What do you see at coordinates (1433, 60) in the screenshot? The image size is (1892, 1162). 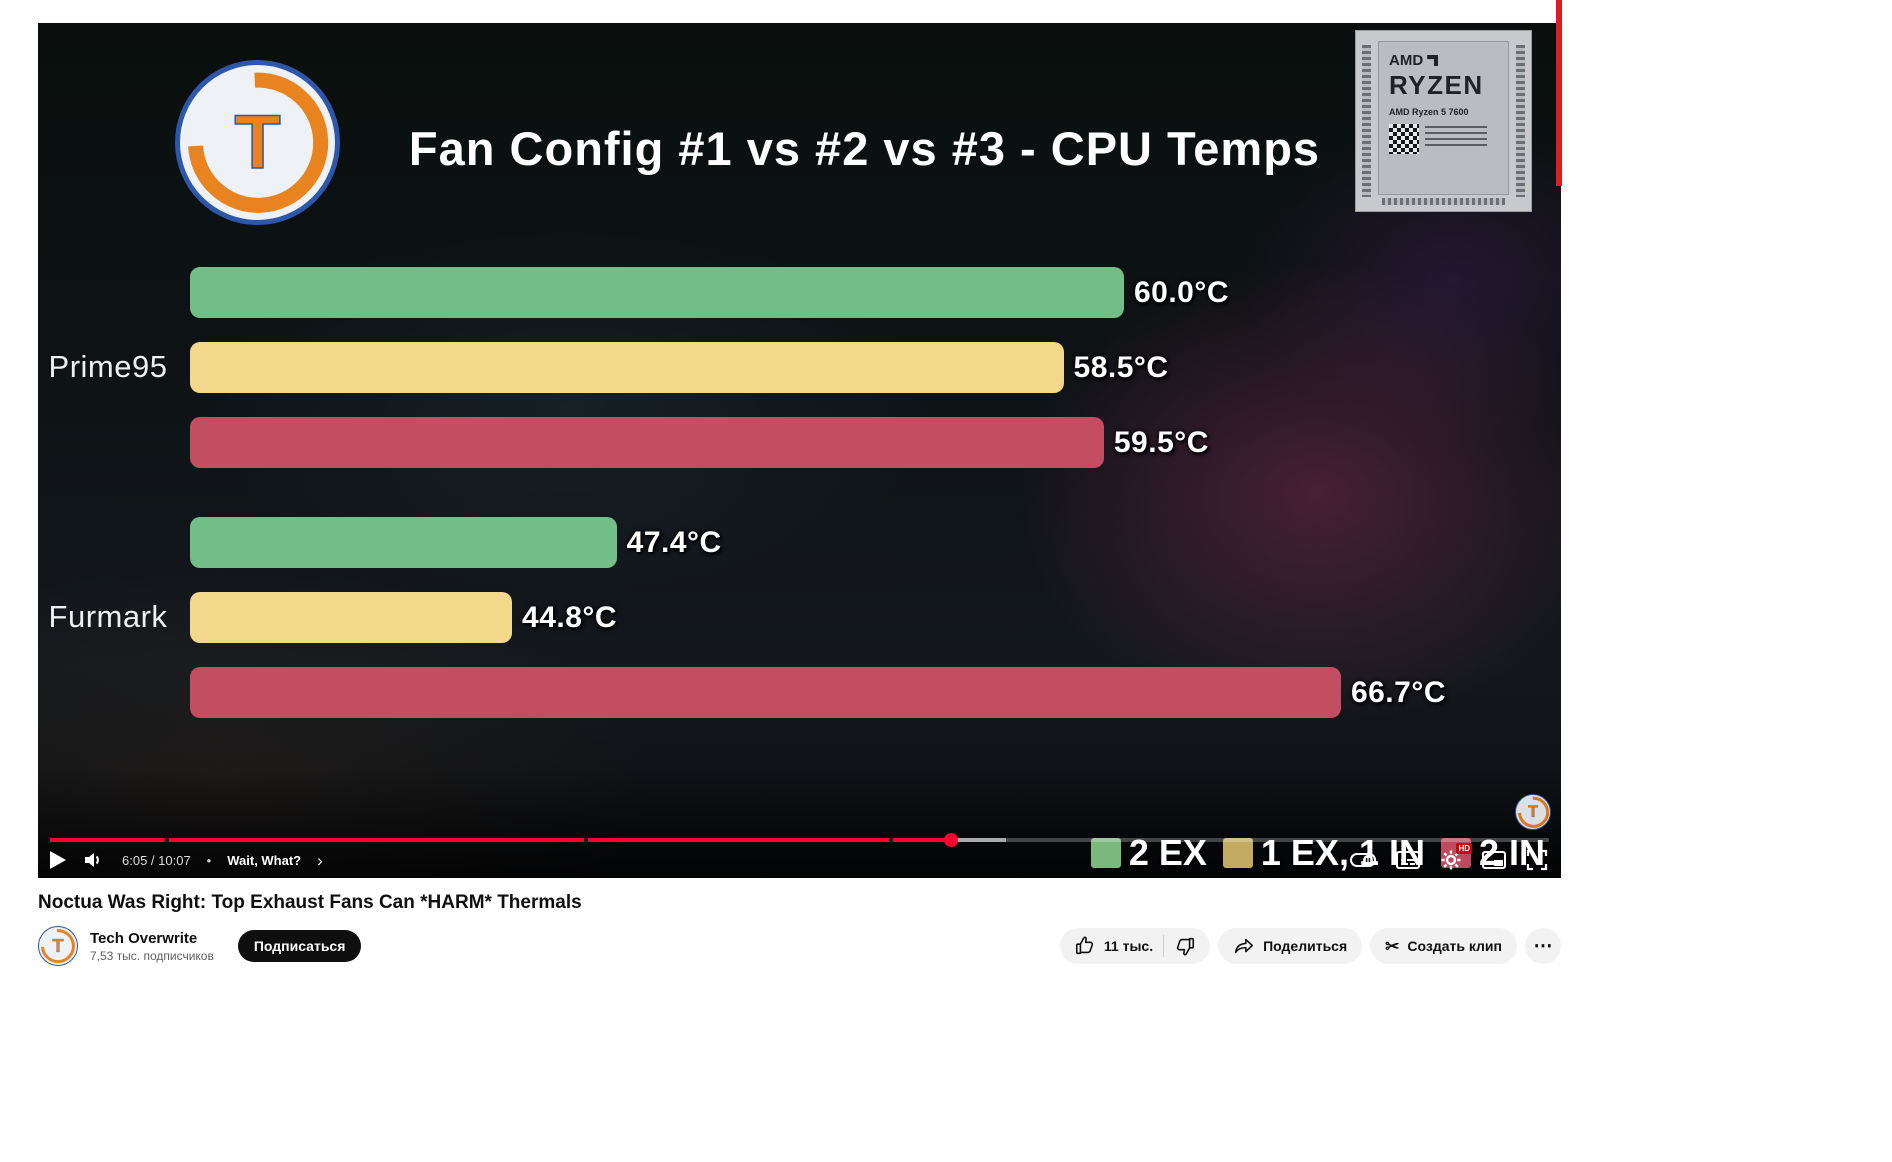 I see `amd-arrow-icon` at bounding box center [1433, 60].